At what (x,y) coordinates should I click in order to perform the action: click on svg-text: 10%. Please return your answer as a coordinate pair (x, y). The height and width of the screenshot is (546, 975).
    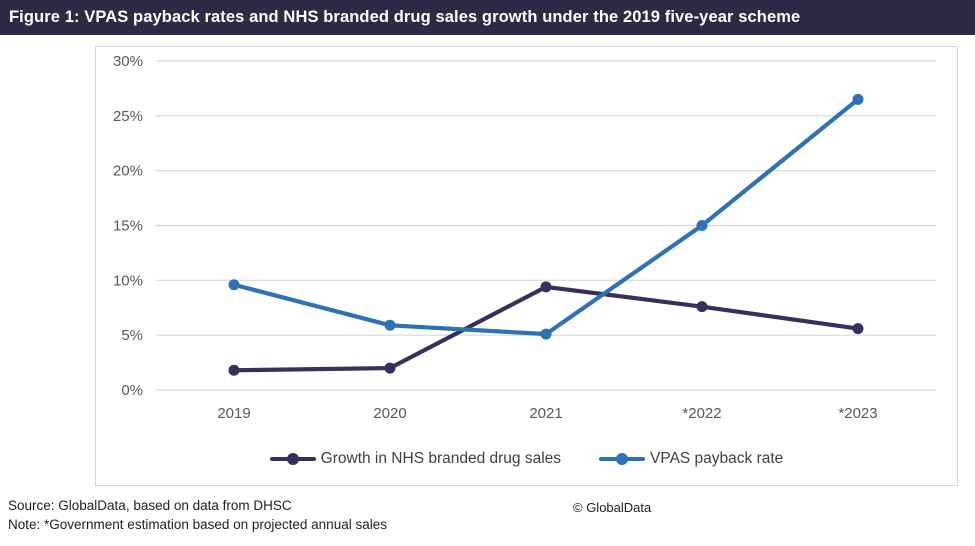
    Looking at the image, I should click on (128, 280).